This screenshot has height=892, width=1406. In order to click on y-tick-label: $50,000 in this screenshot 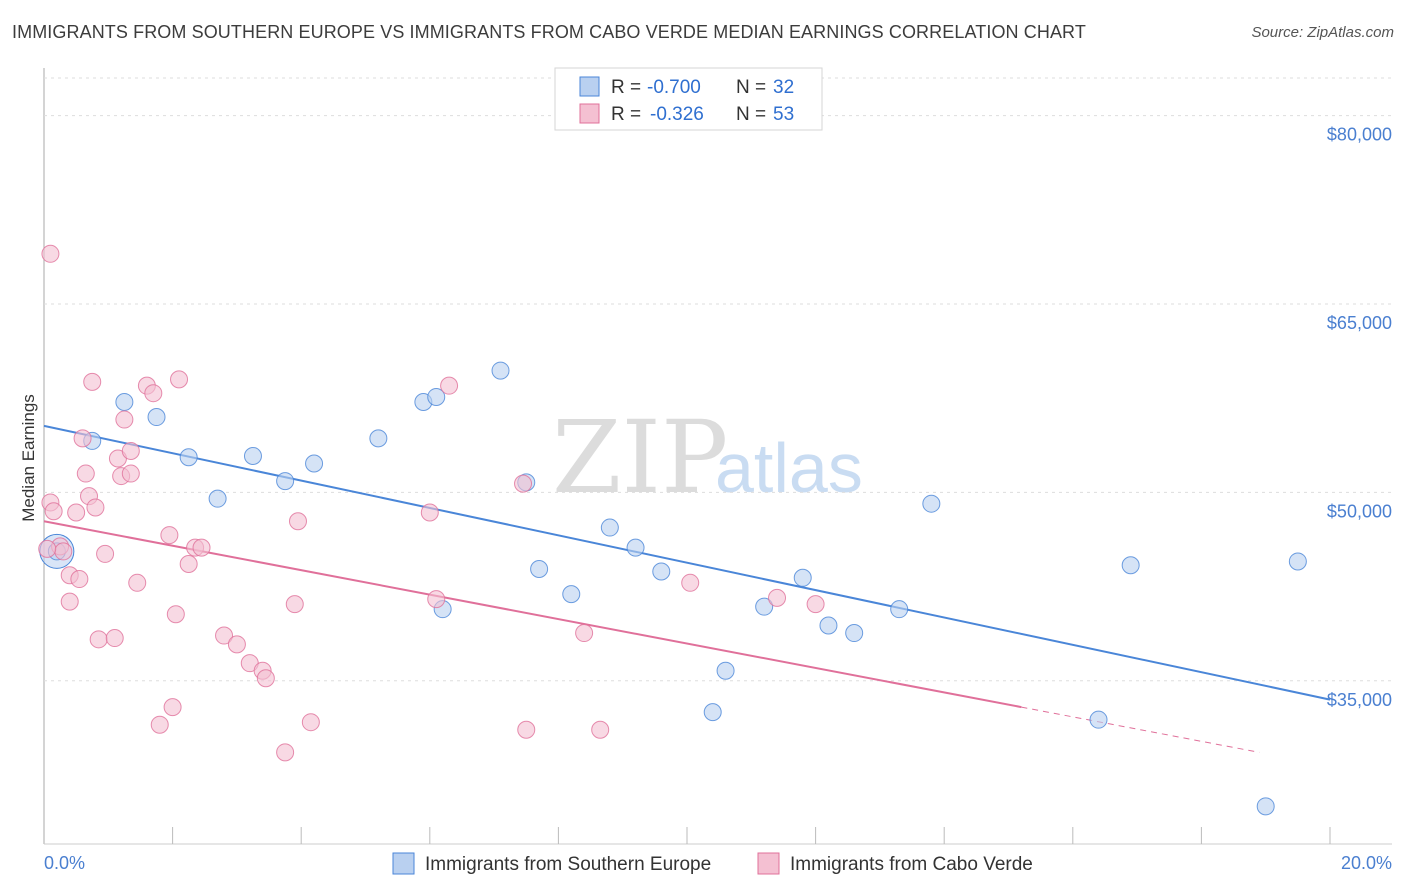, I will do `click(1359, 511)`.